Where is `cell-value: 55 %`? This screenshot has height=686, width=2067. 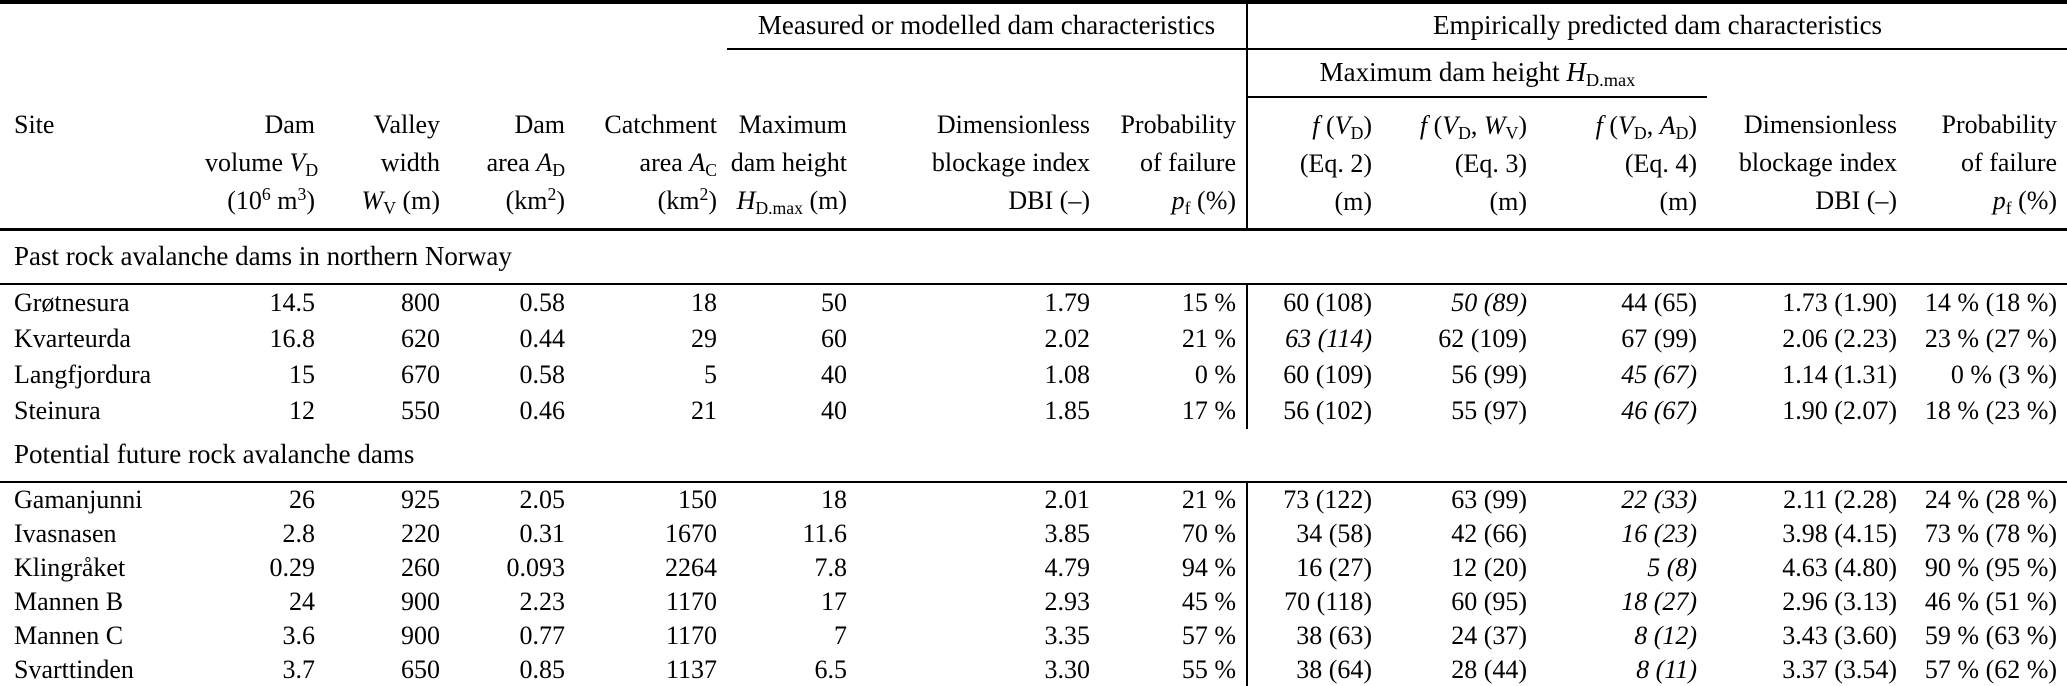 cell-value: 55 % is located at coordinates (1174, 669).